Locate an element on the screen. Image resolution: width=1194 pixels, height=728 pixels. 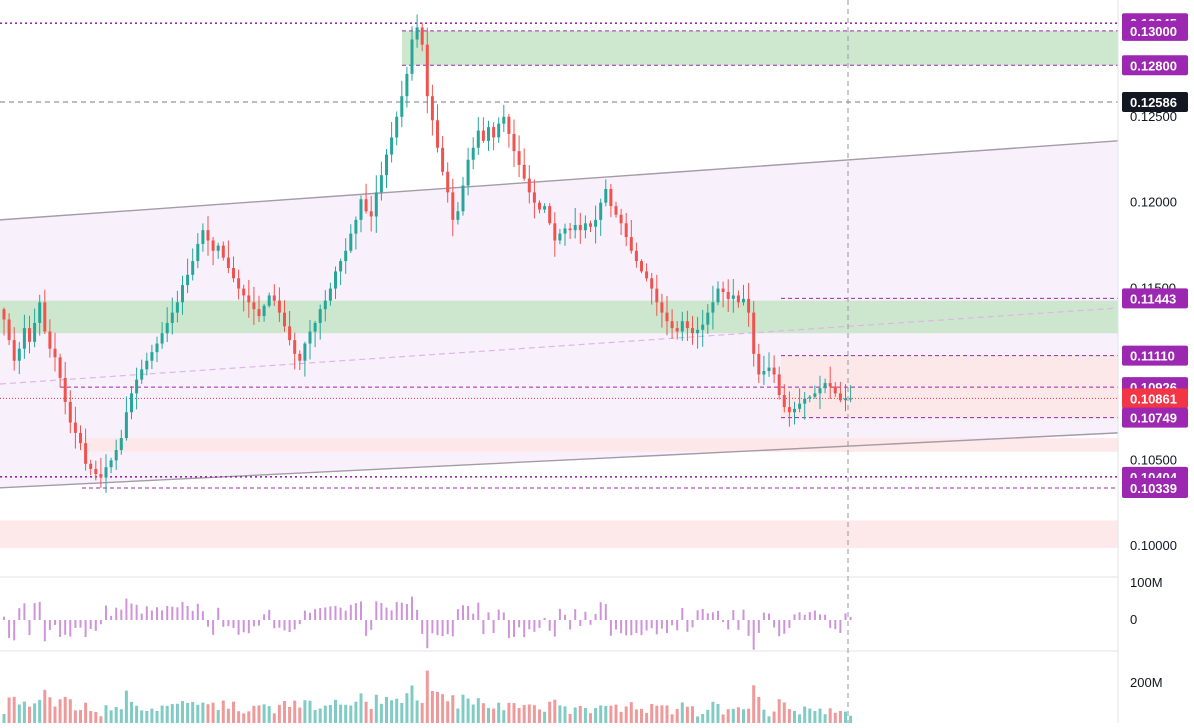
price-tag: 0.10339 is located at coordinates (1155, 488).